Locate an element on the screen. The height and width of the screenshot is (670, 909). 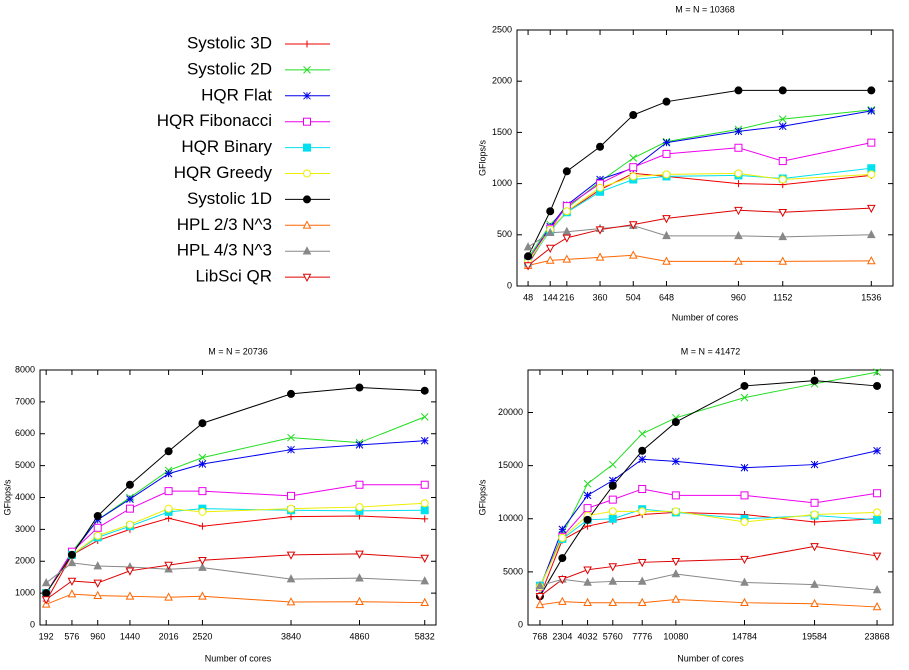
x-tick-label: 360 is located at coordinates (600, 297).